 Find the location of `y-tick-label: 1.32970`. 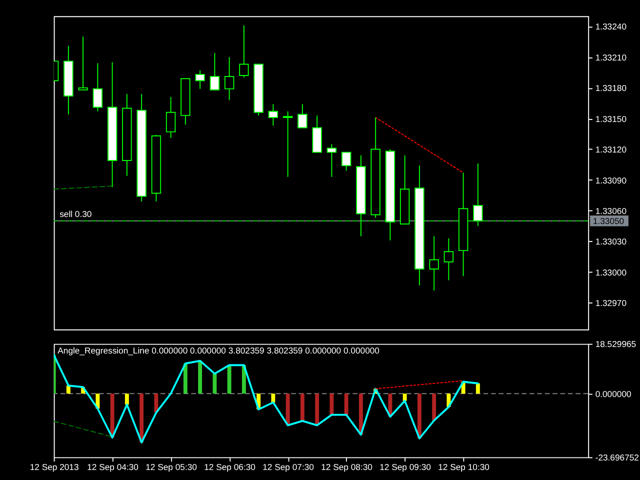

y-tick-label: 1.32970 is located at coordinates (611, 303).